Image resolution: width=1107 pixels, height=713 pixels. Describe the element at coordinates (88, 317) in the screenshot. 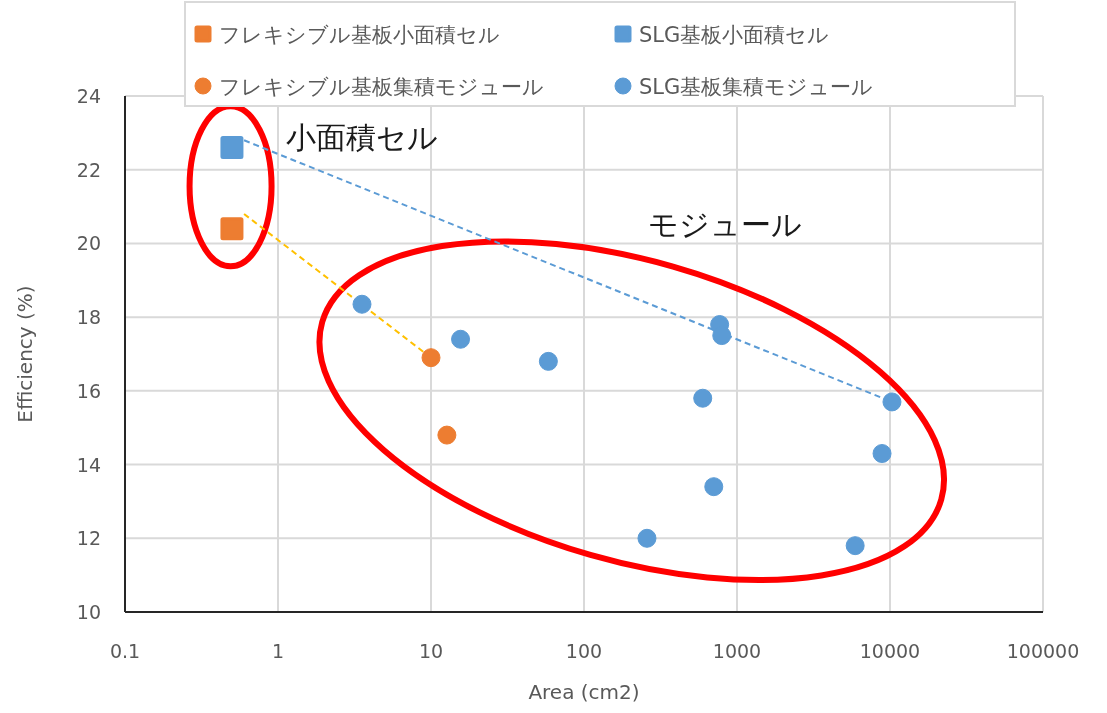

I see `y-tick-label: 18` at that location.